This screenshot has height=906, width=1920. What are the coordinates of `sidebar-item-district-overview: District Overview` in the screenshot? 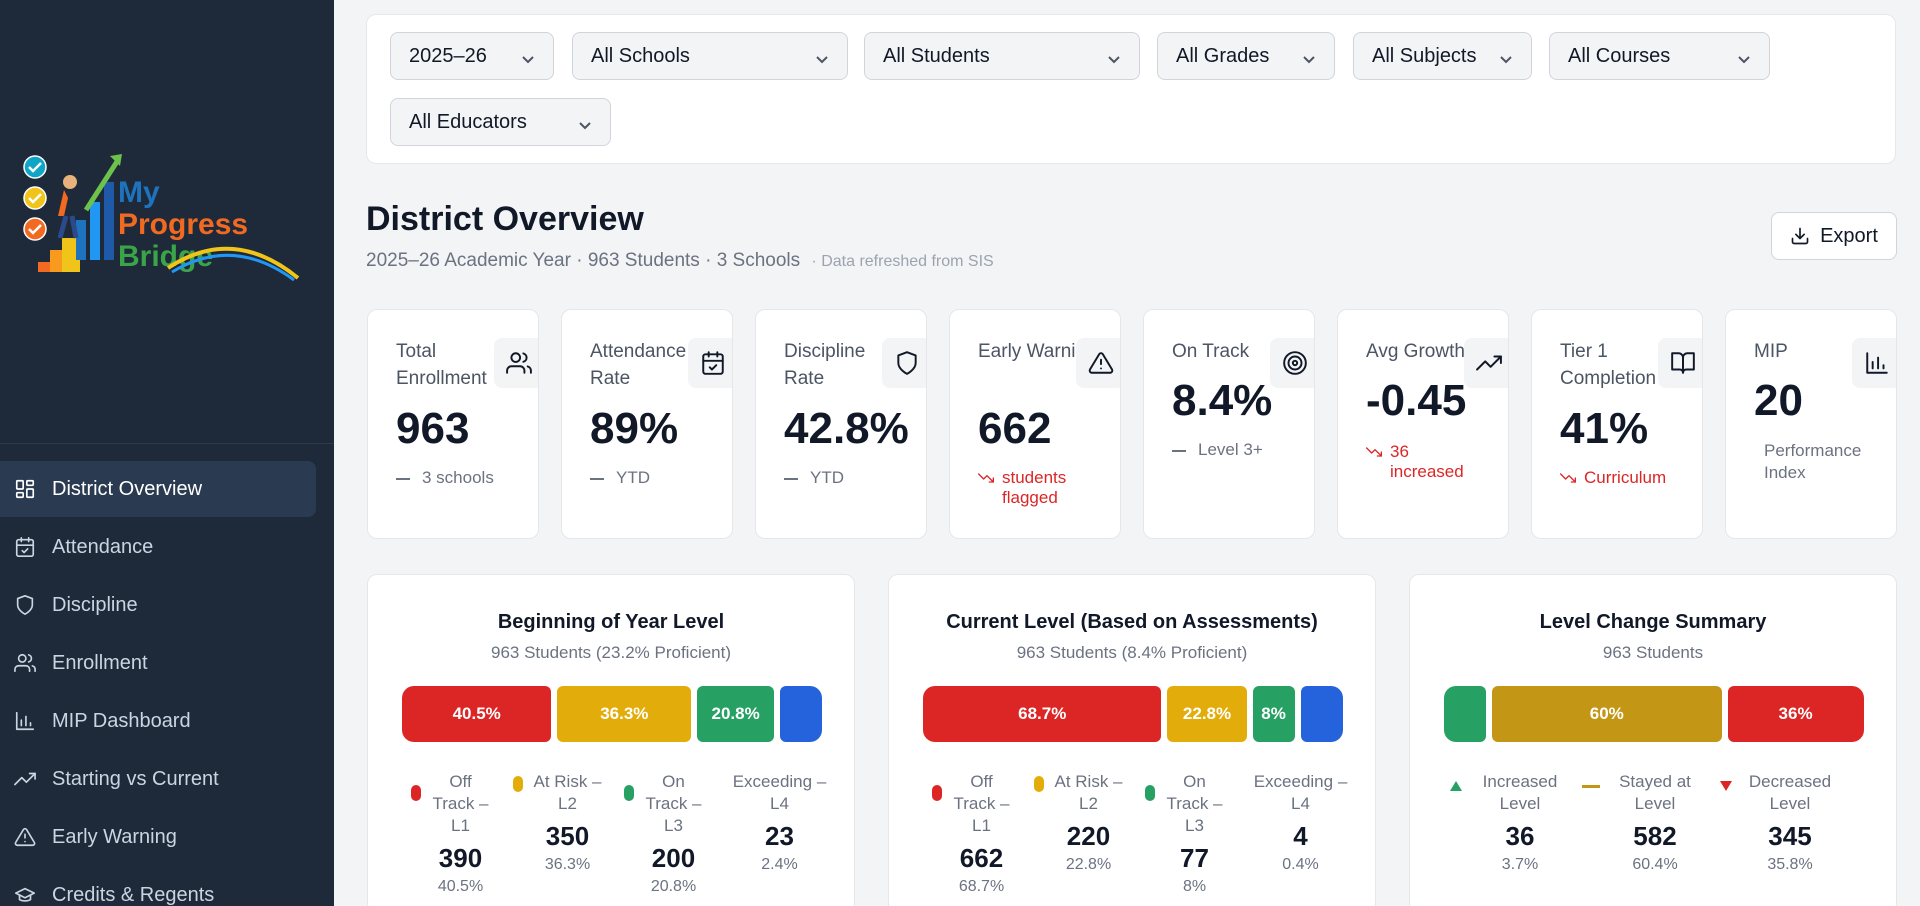 It's located at (158, 489).